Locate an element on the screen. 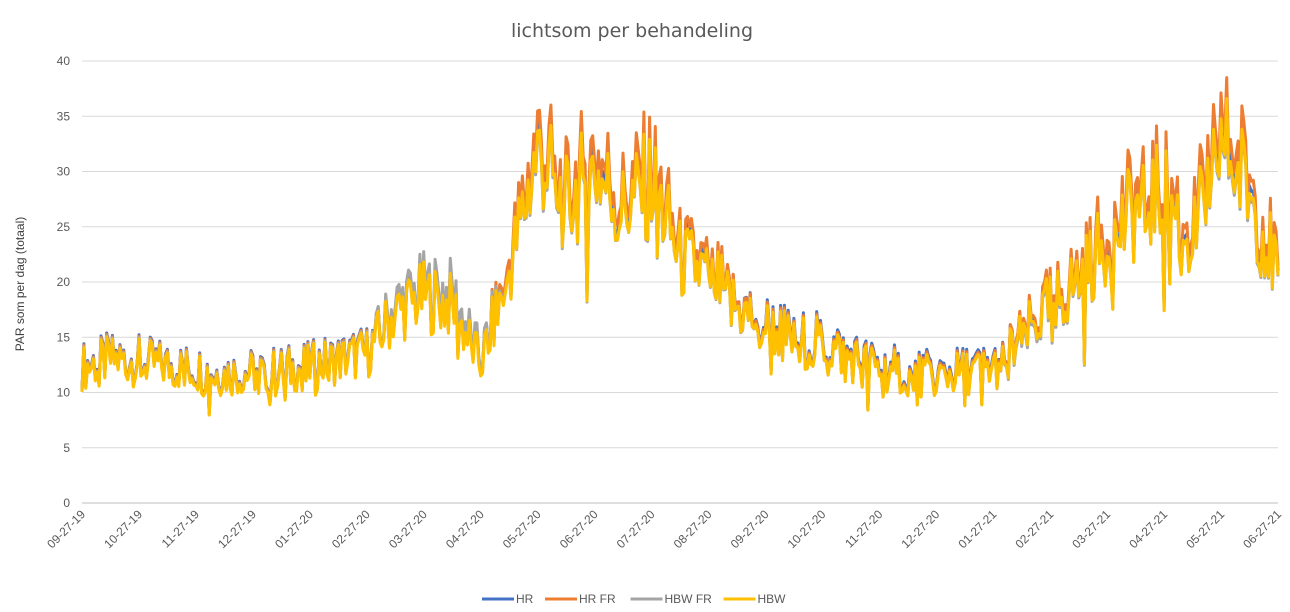  y-tick-label: 10 is located at coordinates (64, 393).